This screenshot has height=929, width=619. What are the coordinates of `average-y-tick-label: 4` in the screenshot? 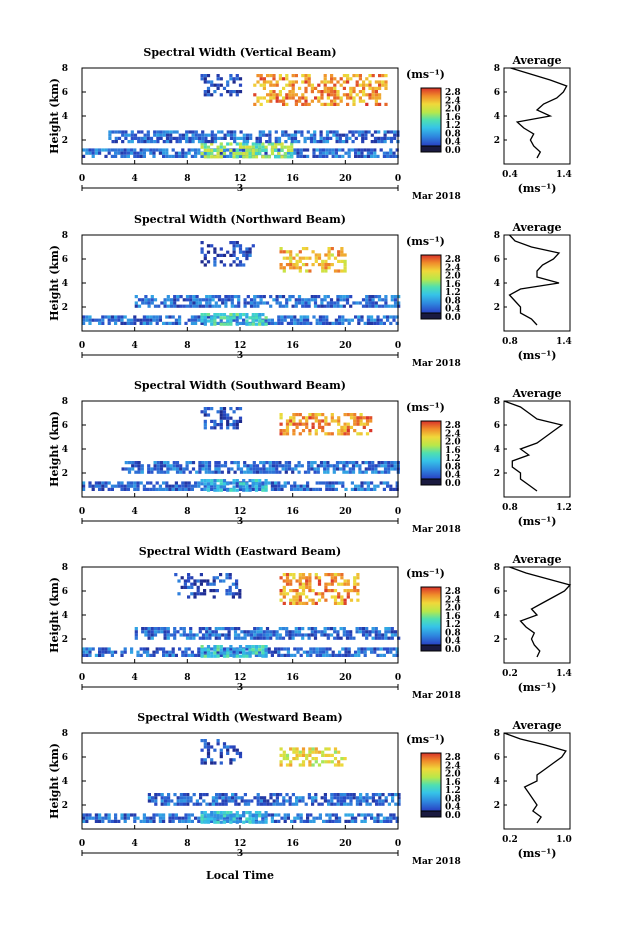 It's located at (497, 117).